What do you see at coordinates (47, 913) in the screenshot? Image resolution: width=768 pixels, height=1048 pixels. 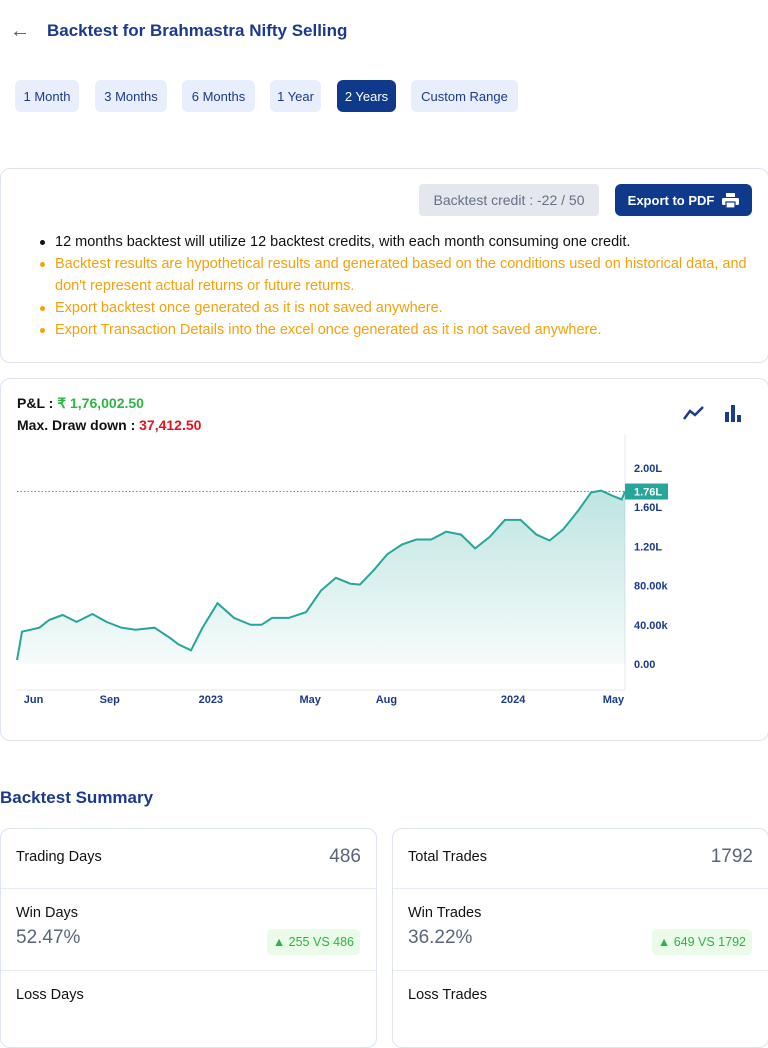 I see `win-days-label: Win Days` at bounding box center [47, 913].